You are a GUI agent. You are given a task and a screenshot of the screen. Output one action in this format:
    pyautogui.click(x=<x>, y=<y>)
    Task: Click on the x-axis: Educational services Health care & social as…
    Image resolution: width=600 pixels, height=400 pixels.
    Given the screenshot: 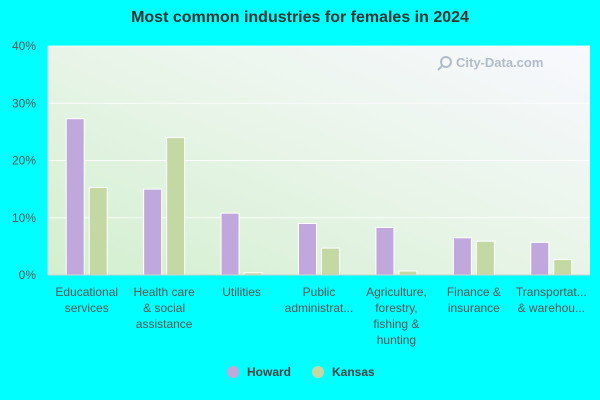 What is the action you would take?
    pyautogui.click(x=320, y=316)
    